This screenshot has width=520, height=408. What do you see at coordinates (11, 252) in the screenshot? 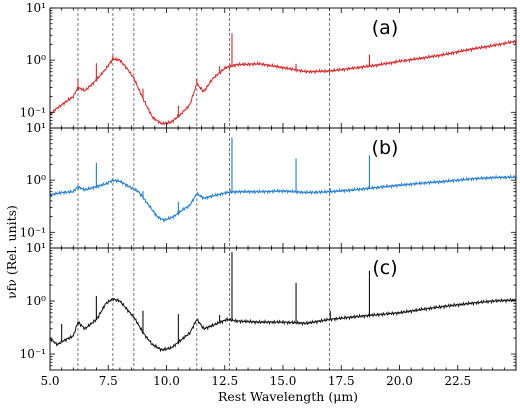
I see `y-axis-title: νfν (Rel. units)` at bounding box center [11, 252].